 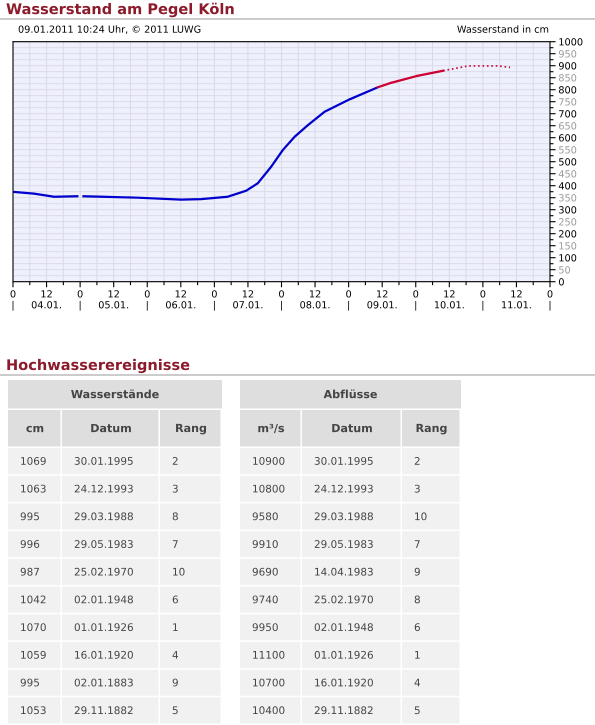 I want to click on text: 1053, so click(x=33, y=710).